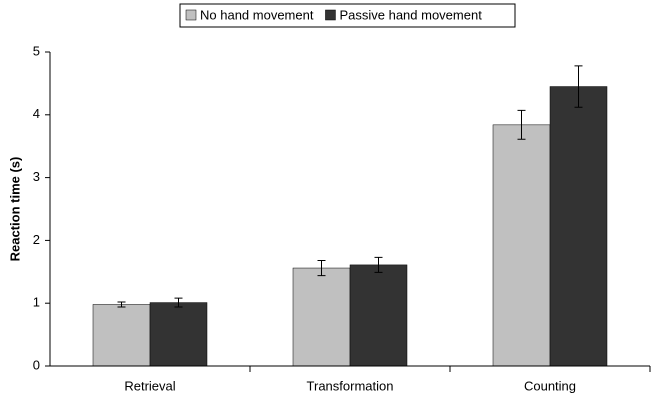  Describe the element at coordinates (410, 14) in the screenshot. I see `legend-label: Passive hand movement` at that location.